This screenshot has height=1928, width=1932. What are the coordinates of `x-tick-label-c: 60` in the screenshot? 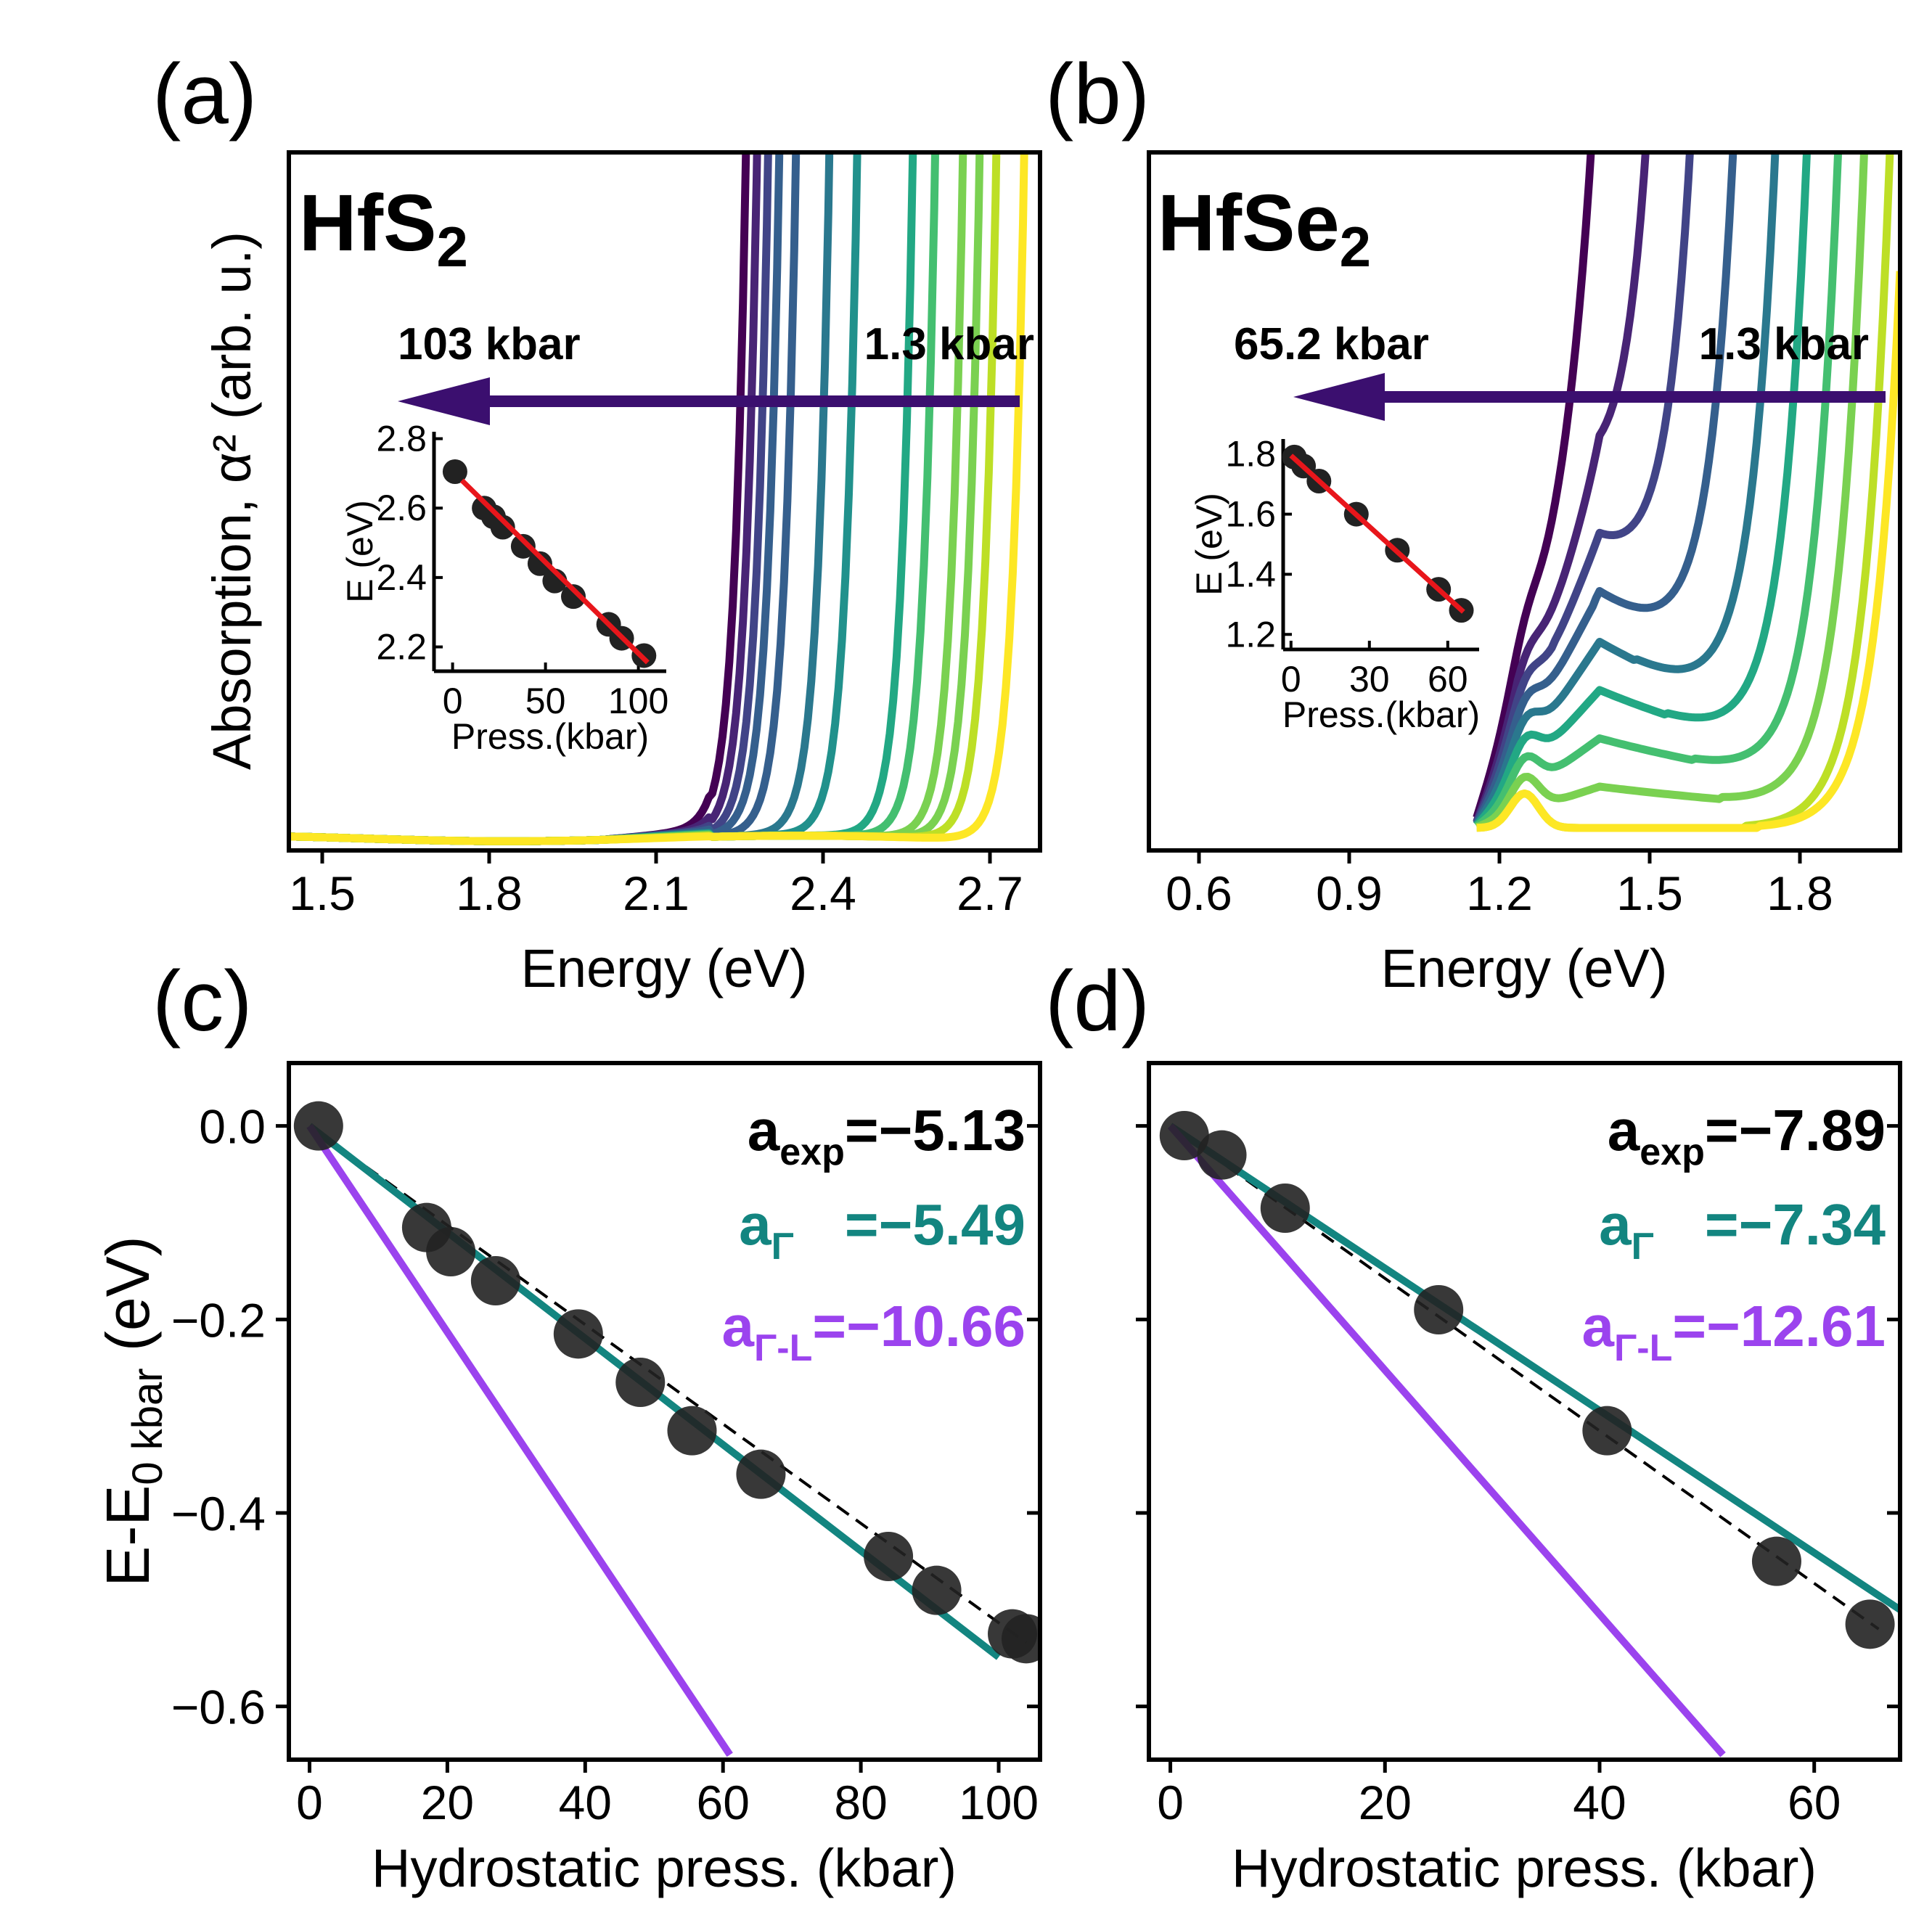 It's located at (724, 1802).